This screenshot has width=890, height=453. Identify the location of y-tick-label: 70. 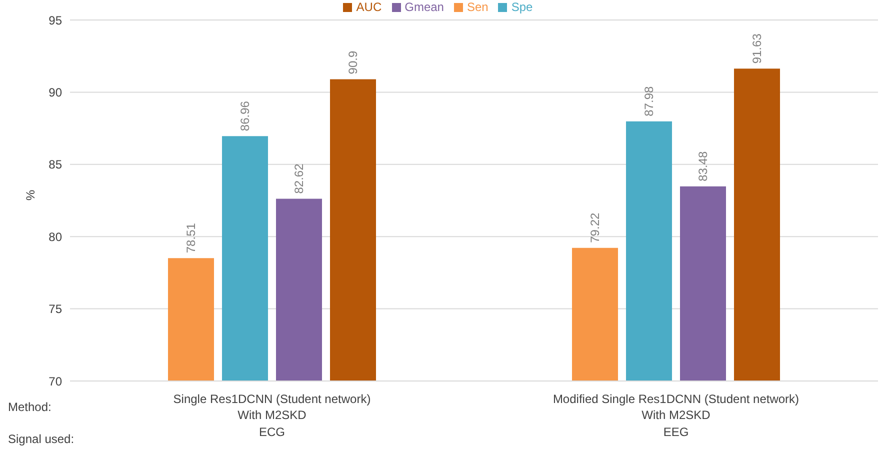
(55, 381).